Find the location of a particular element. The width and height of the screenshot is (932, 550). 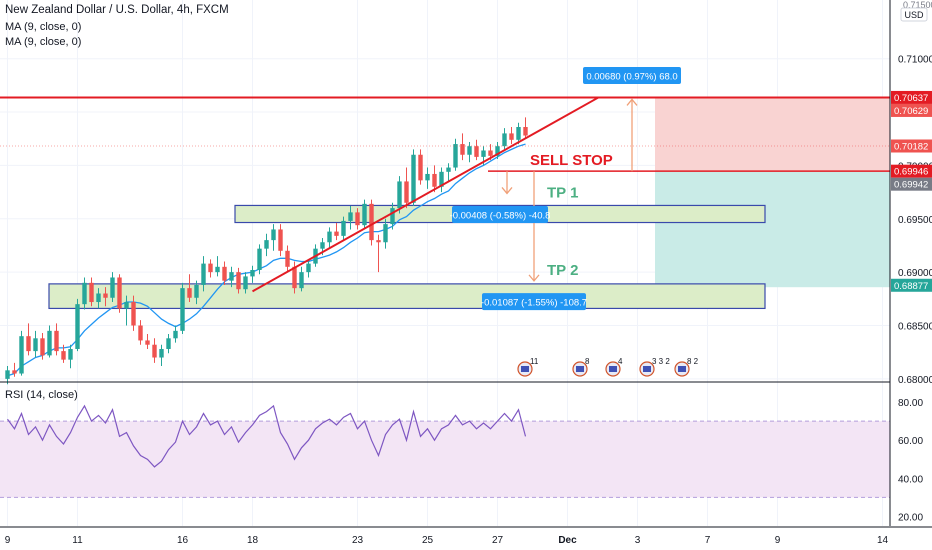

price-marker-text: 0.68877 is located at coordinates (911, 286).